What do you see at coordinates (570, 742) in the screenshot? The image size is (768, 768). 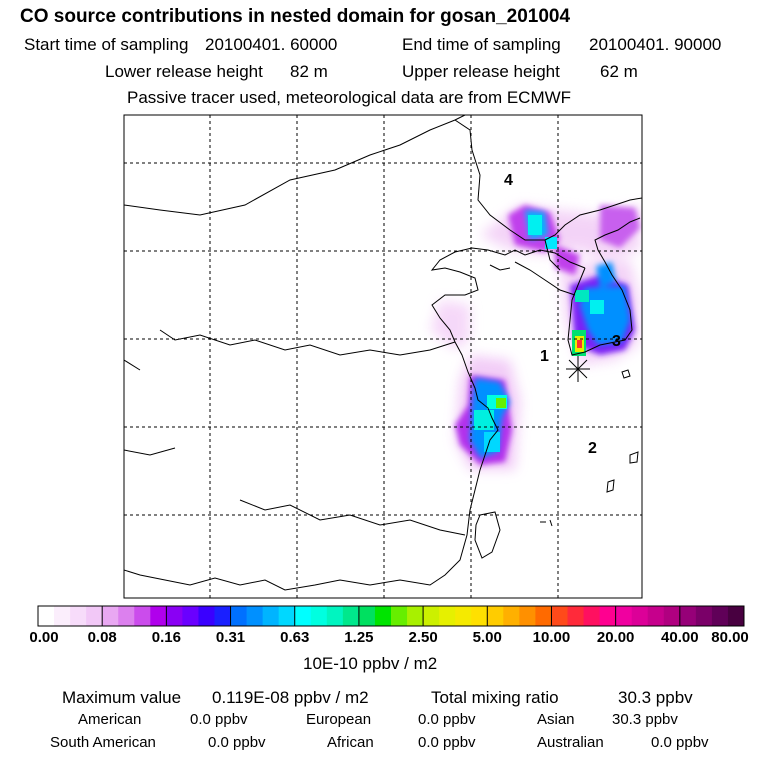 I see `region-name-australian: Australian` at bounding box center [570, 742].